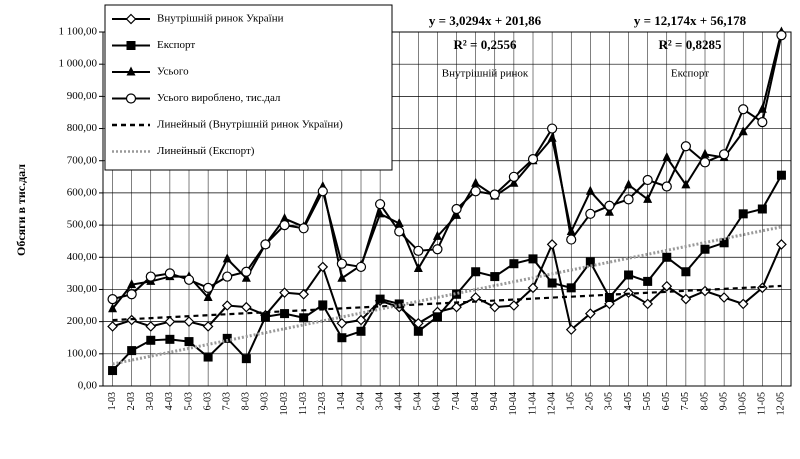  What do you see at coordinates (82, 192) in the screenshot?
I see `y-tick-label: 600,00` at bounding box center [82, 192].